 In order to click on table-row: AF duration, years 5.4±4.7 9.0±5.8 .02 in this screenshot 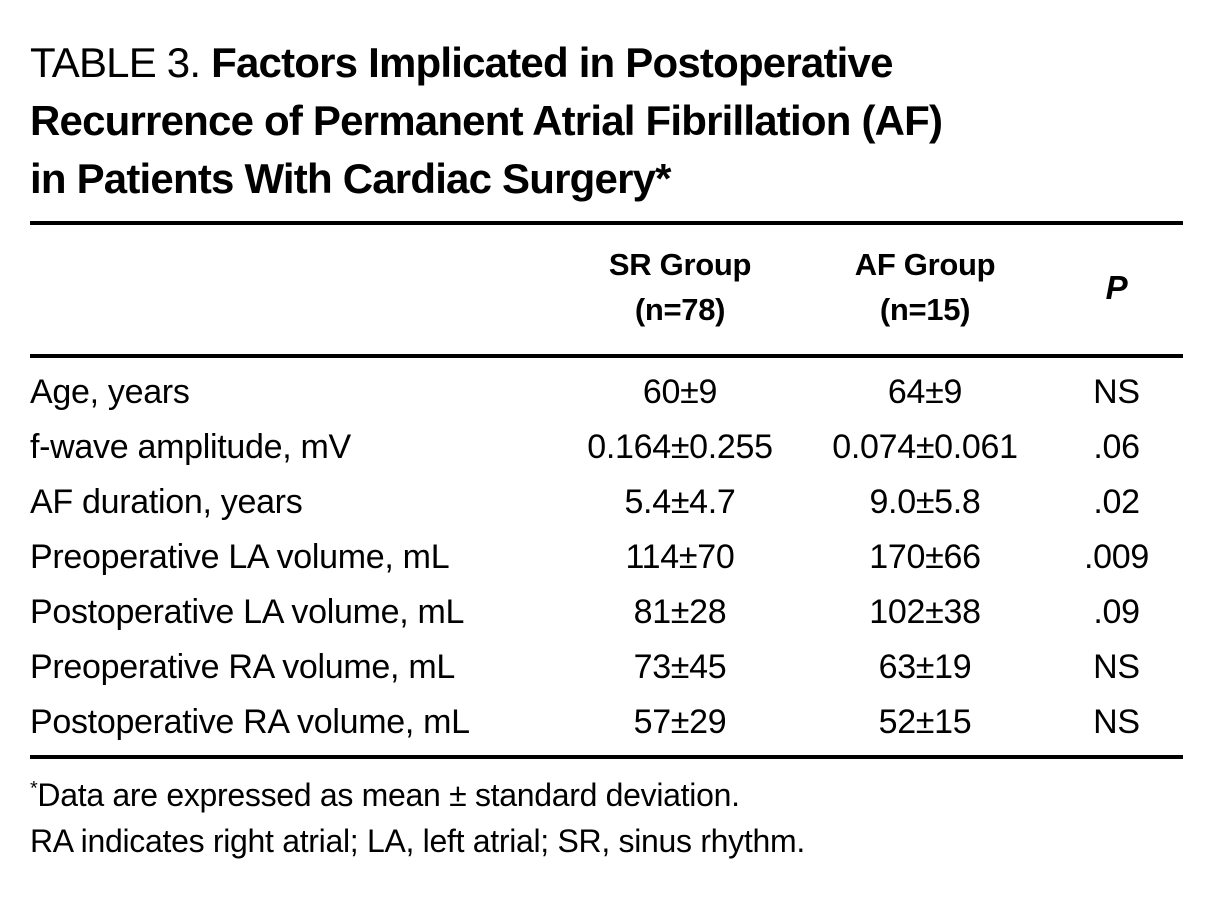, I will do `click(606, 502)`.